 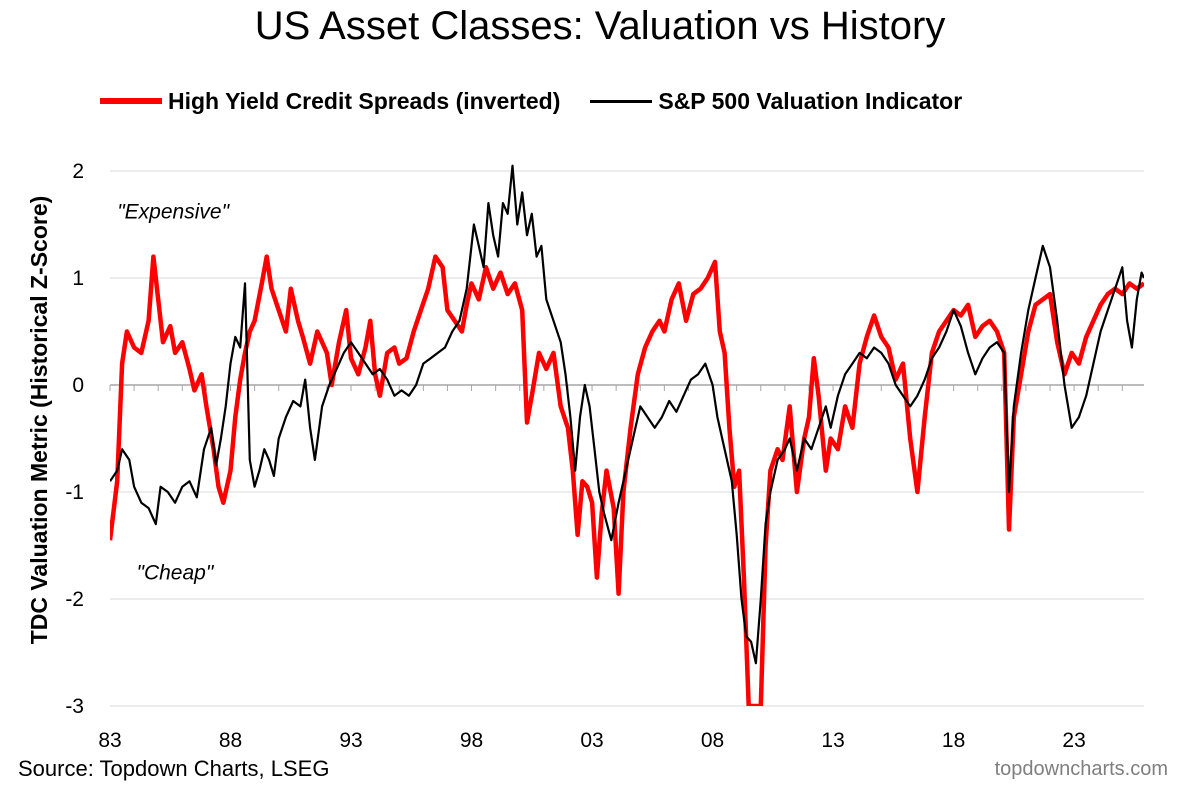 What do you see at coordinates (350, 740) in the screenshot?
I see `x-tick-label: 93` at bounding box center [350, 740].